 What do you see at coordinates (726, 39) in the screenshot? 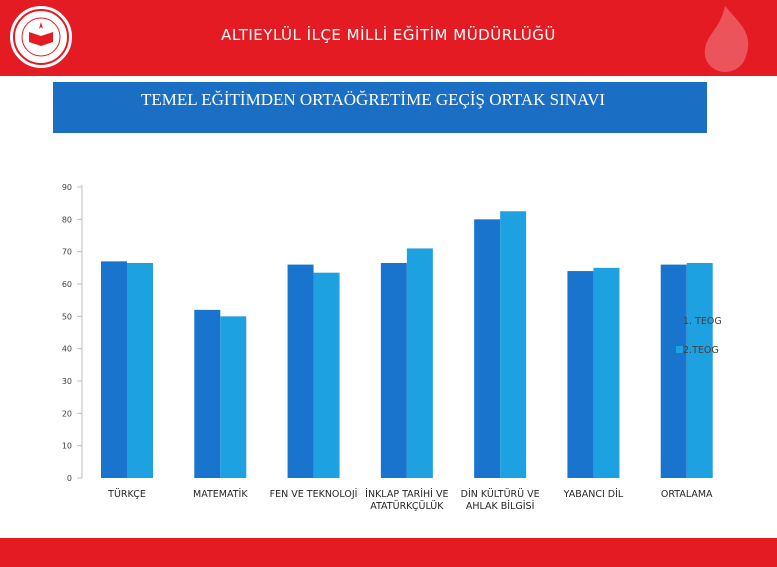
I see `flame-watermark-icon` at bounding box center [726, 39].